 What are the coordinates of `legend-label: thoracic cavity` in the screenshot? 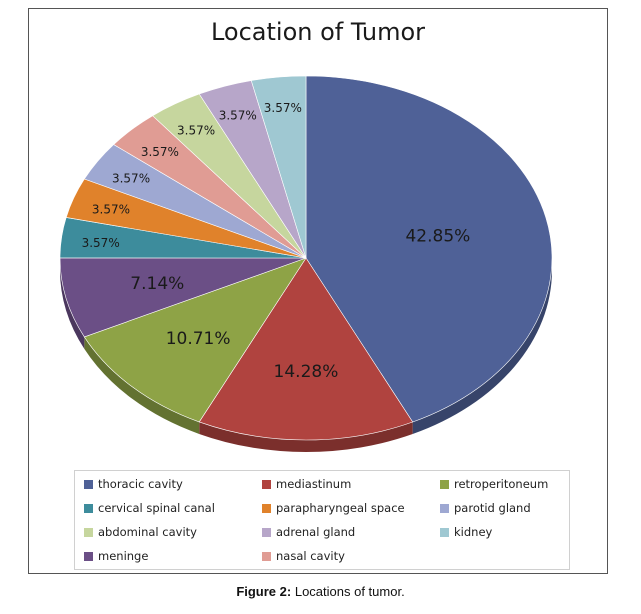 It's located at (140, 484).